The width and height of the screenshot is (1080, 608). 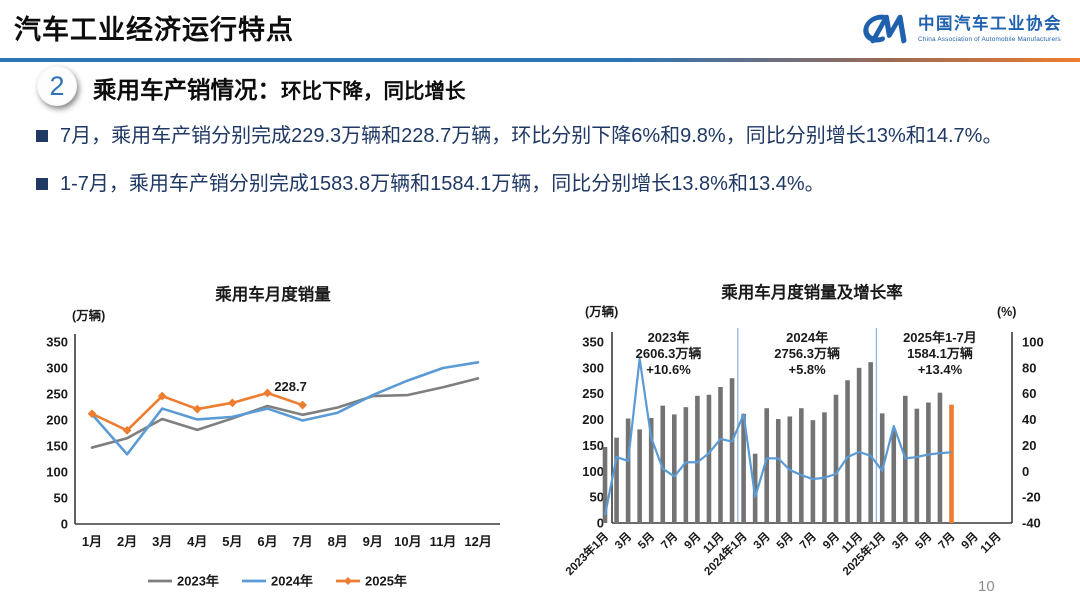 What do you see at coordinates (1029, 367) in the screenshot?
I see `svg-text: 80` at bounding box center [1029, 367].